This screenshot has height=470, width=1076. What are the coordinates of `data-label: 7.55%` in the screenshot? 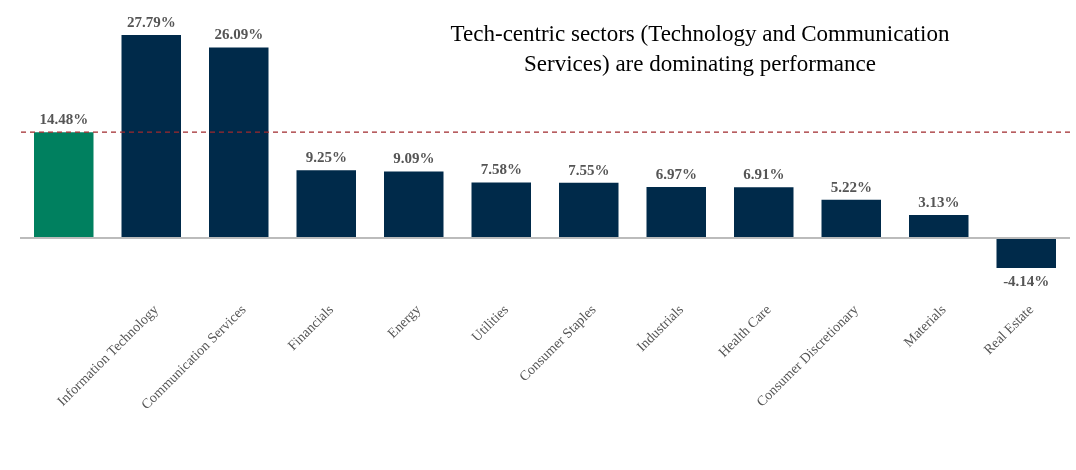 It's located at (589, 169).